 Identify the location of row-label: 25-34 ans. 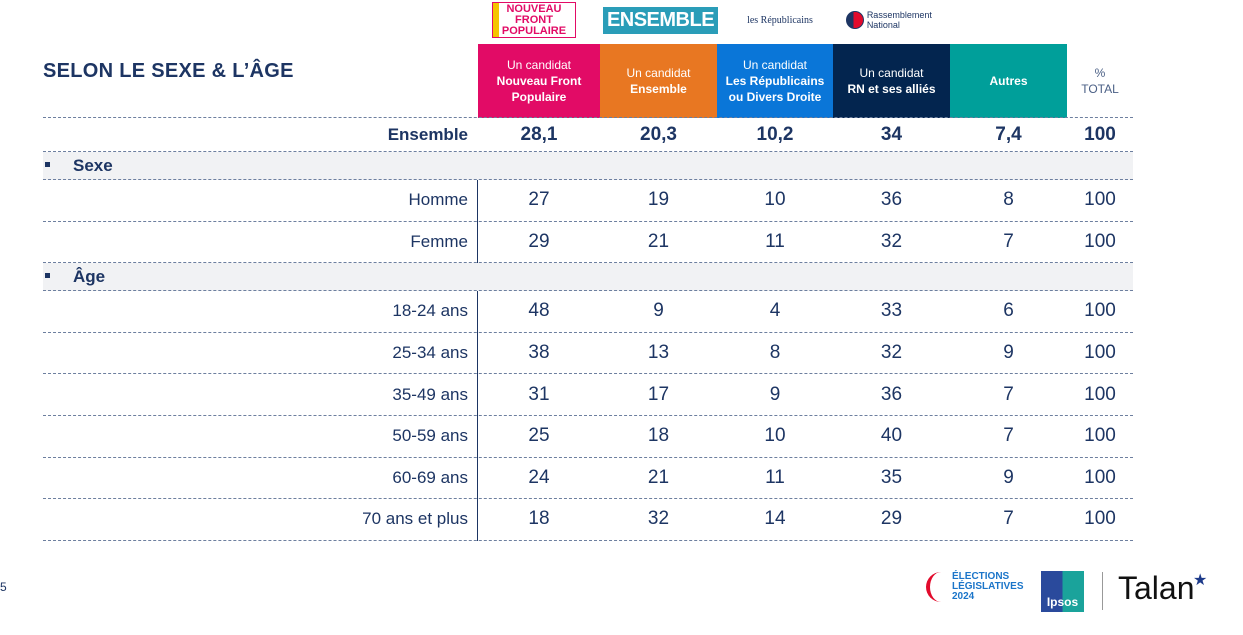
(430, 353).